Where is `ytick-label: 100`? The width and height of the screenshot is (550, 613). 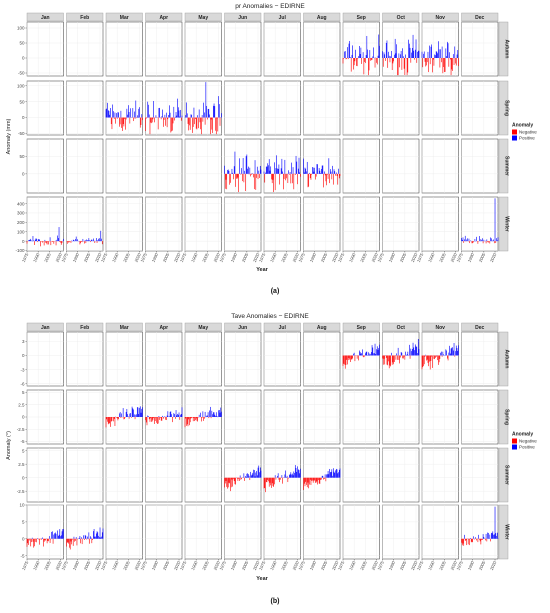
ytick-label: 100 is located at coordinates (21, 85).